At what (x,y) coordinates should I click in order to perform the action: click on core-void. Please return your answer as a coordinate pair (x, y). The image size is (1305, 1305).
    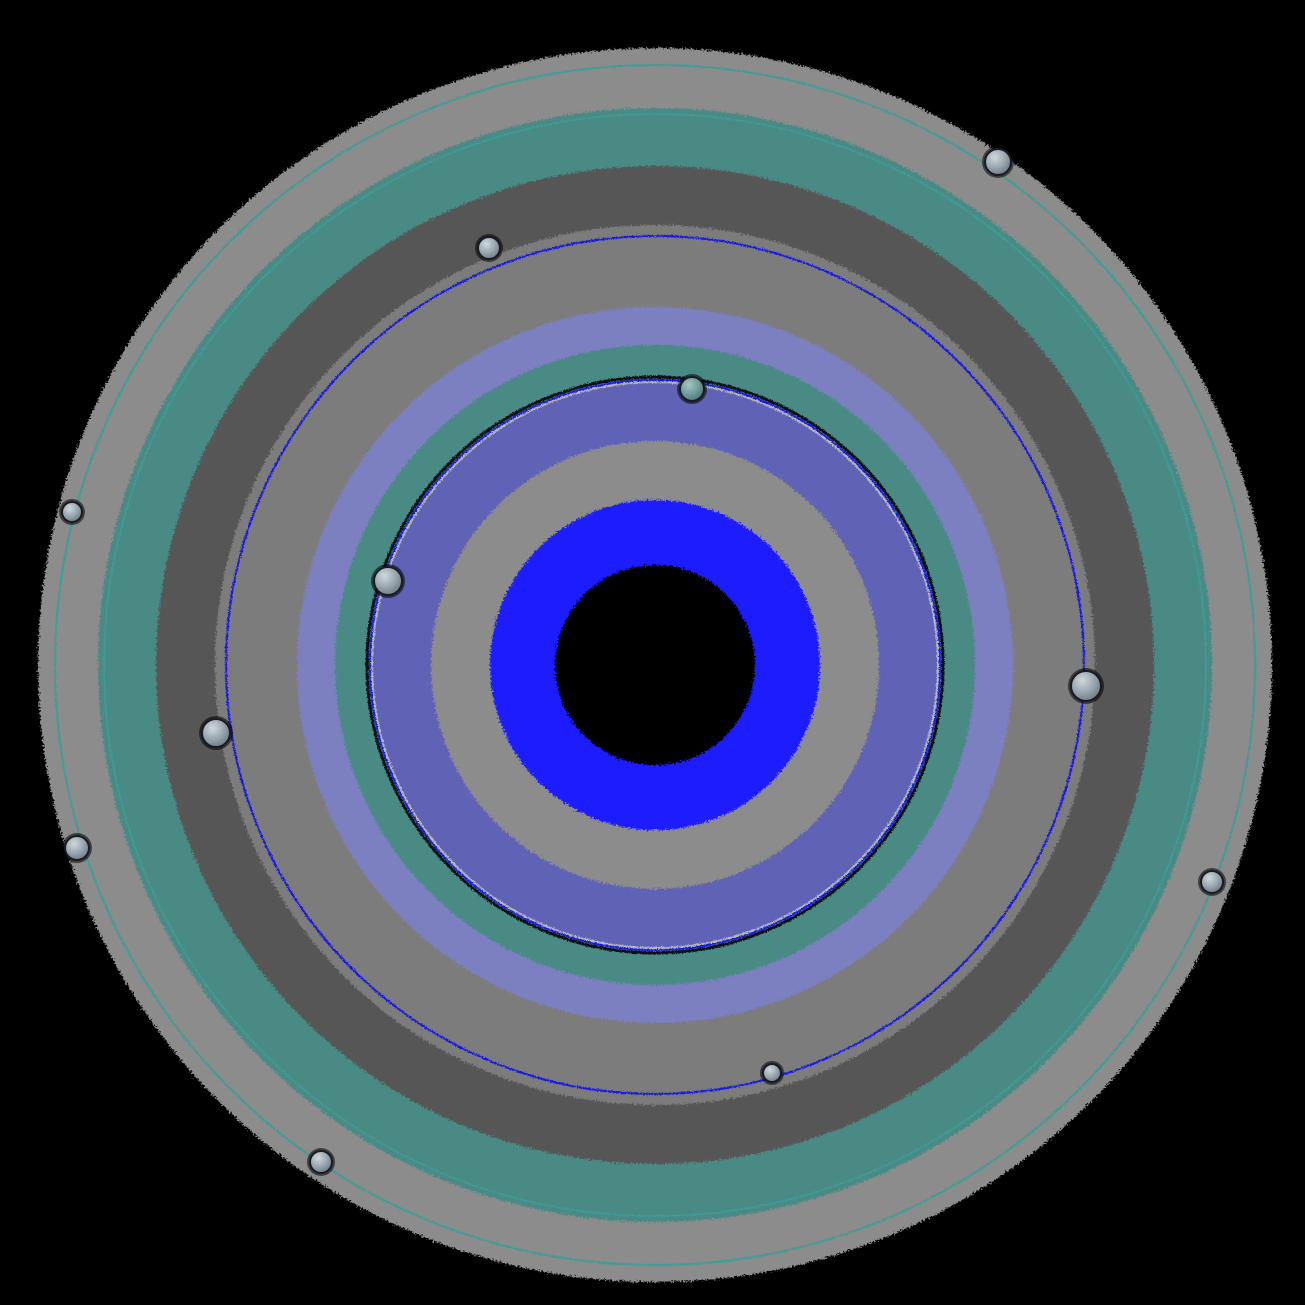
    Looking at the image, I should click on (655, 665).